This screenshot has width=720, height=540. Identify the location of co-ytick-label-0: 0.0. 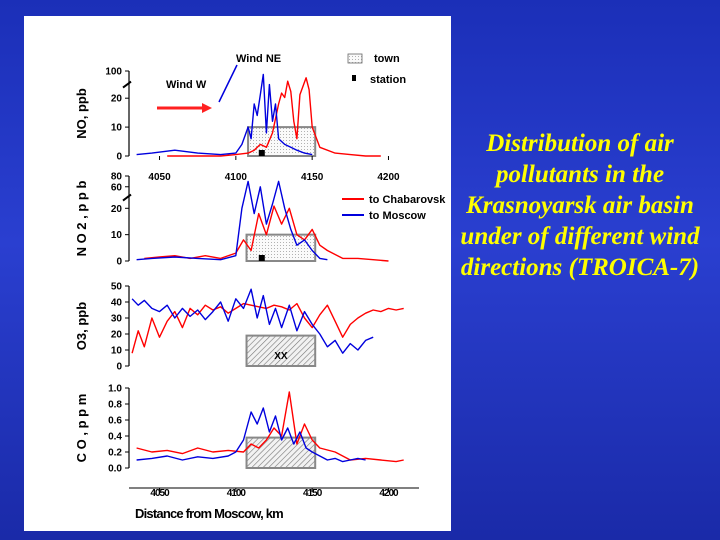
(115, 469).